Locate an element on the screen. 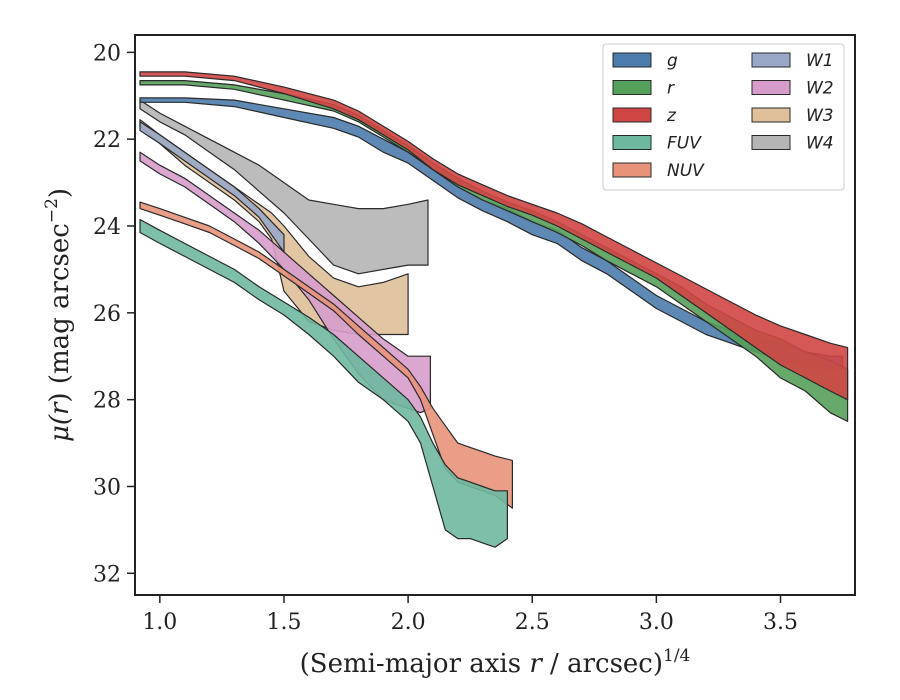 The height and width of the screenshot is (700, 900). legend-swatch-W1 is located at coordinates (771, 60).